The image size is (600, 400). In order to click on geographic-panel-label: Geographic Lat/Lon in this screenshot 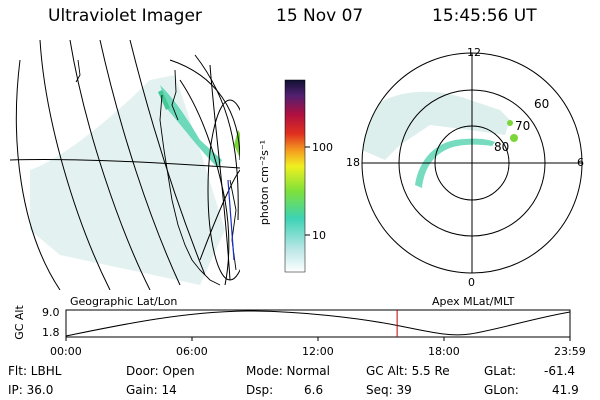, I will do `click(124, 301)`.